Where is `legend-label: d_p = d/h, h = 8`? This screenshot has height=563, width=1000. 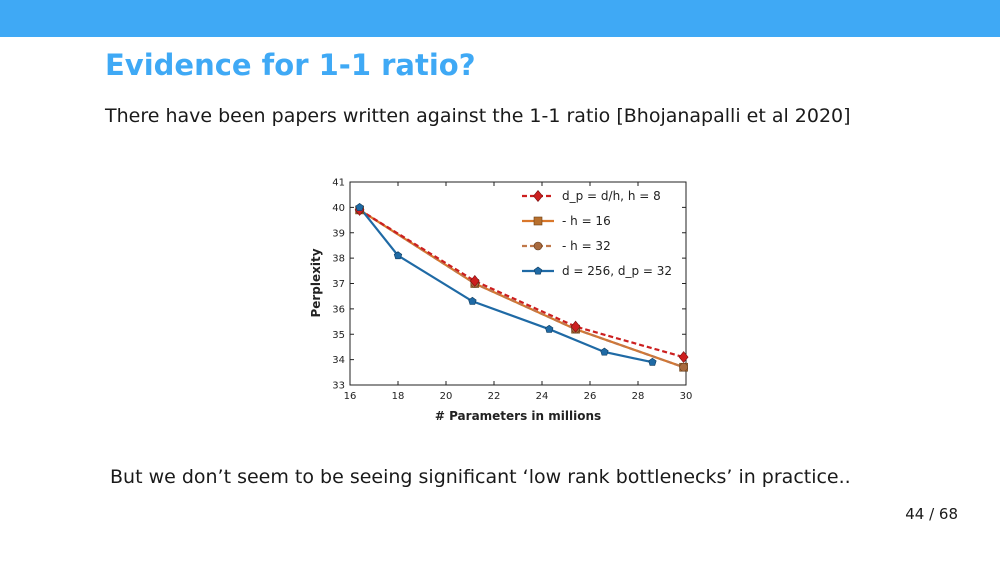 legend-label: d_p = d/h, h = 8 is located at coordinates (611, 196).